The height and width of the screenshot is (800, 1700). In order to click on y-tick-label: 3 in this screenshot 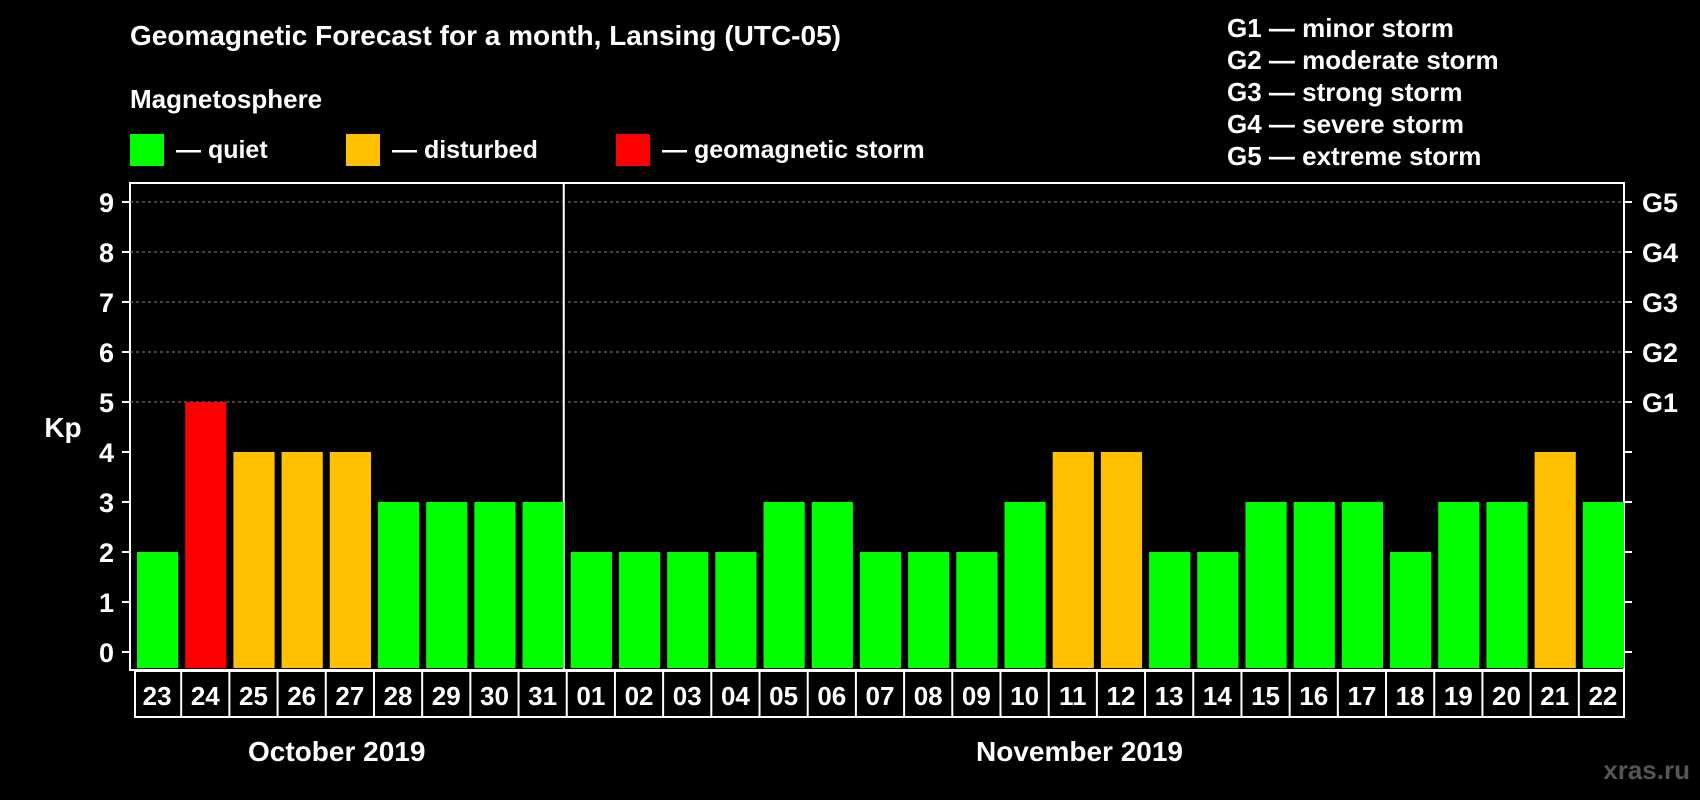, I will do `click(106, 503)`.